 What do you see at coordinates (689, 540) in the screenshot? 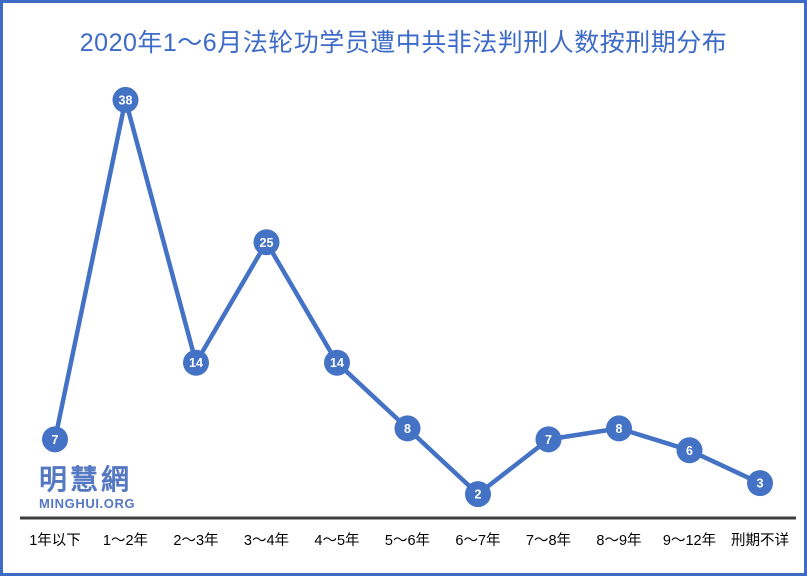
I see `x-tick-label: 9～12年` at bounding box center [689, 540].